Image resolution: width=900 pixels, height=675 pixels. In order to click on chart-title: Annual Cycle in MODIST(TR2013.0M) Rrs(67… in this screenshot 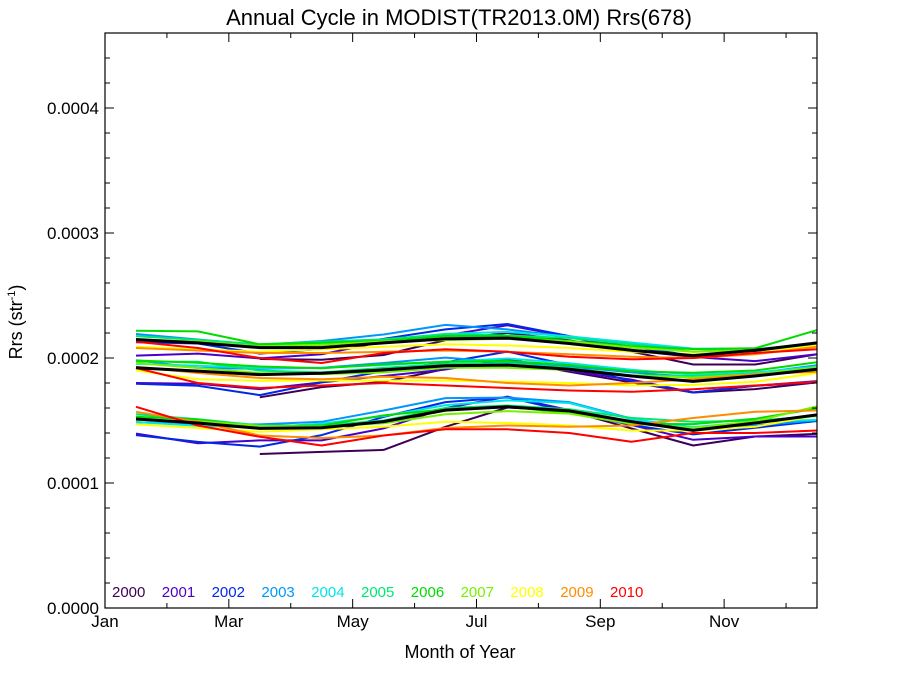, I will do `click(459, 17)`.